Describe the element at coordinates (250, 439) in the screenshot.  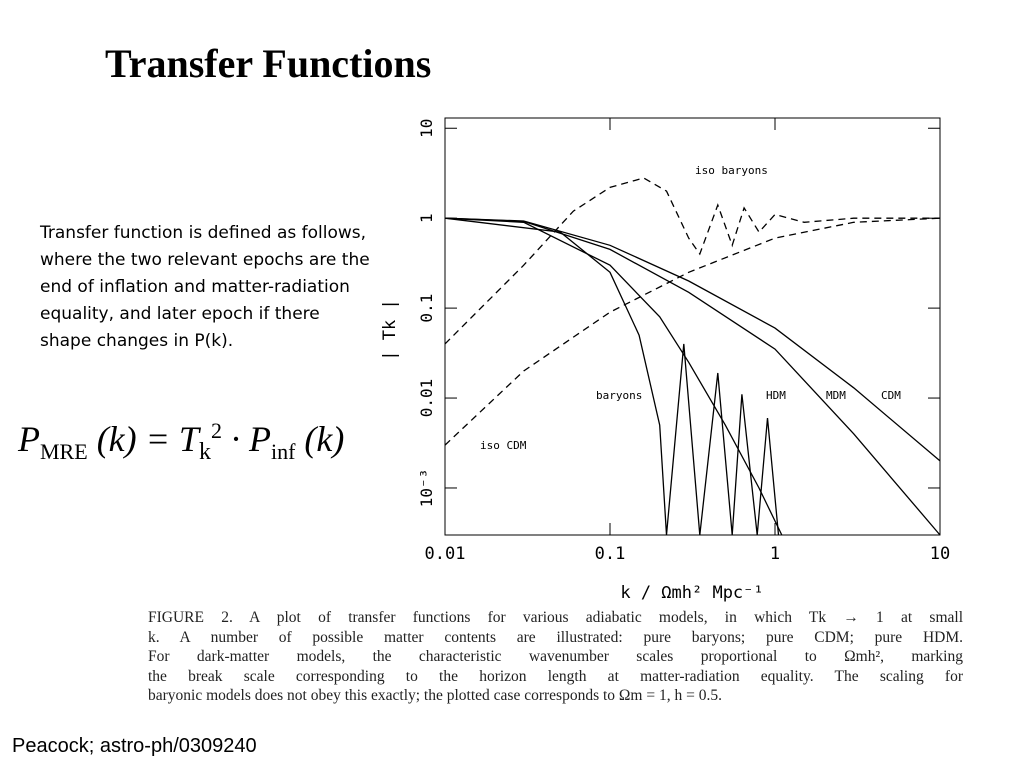
I see `eq-part: · P` at that location.